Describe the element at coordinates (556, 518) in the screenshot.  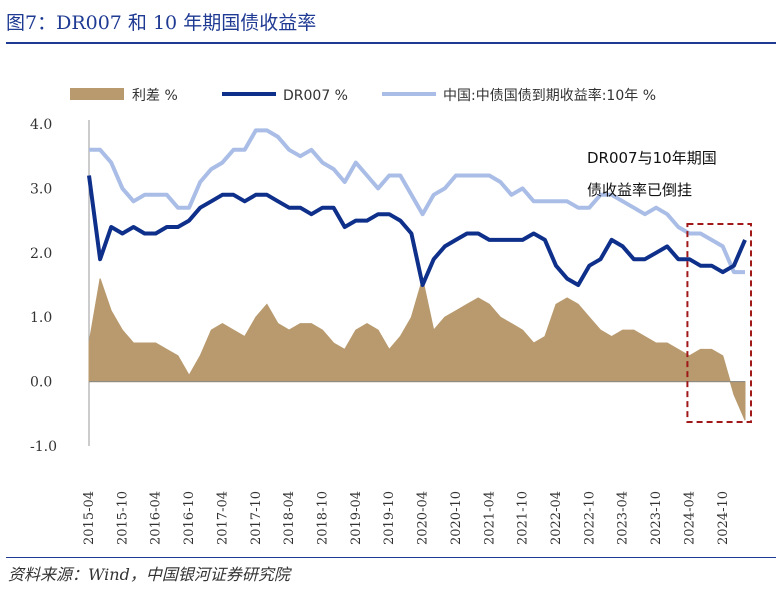
I see `x-tick-label: 2022-04` at that location.